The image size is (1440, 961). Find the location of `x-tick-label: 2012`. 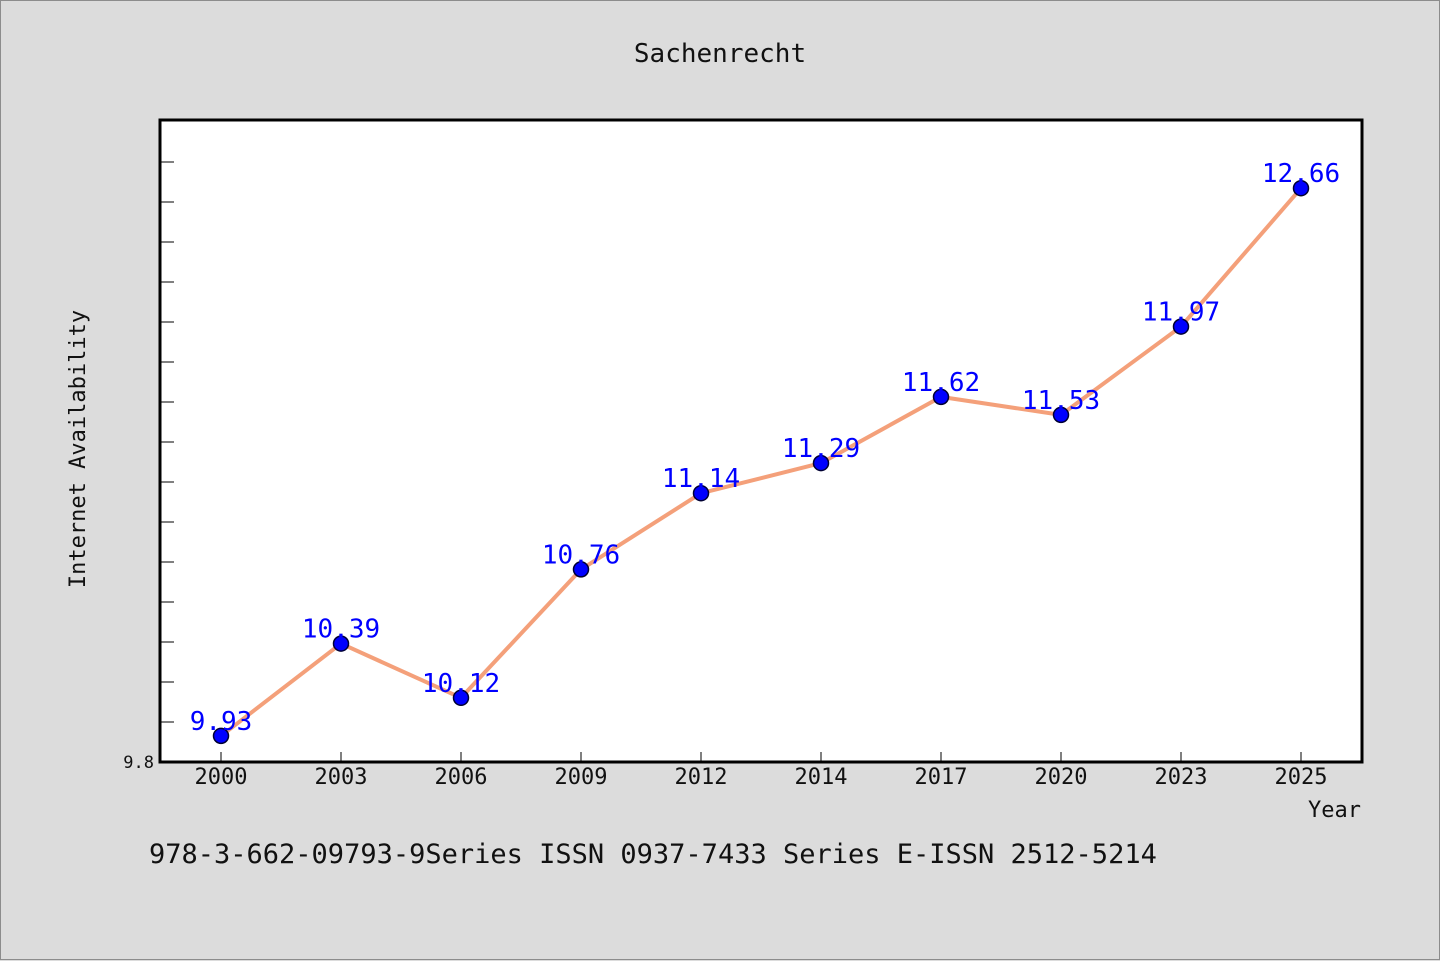

x-tick-label: 2012 is located at coordinates (701, 777).